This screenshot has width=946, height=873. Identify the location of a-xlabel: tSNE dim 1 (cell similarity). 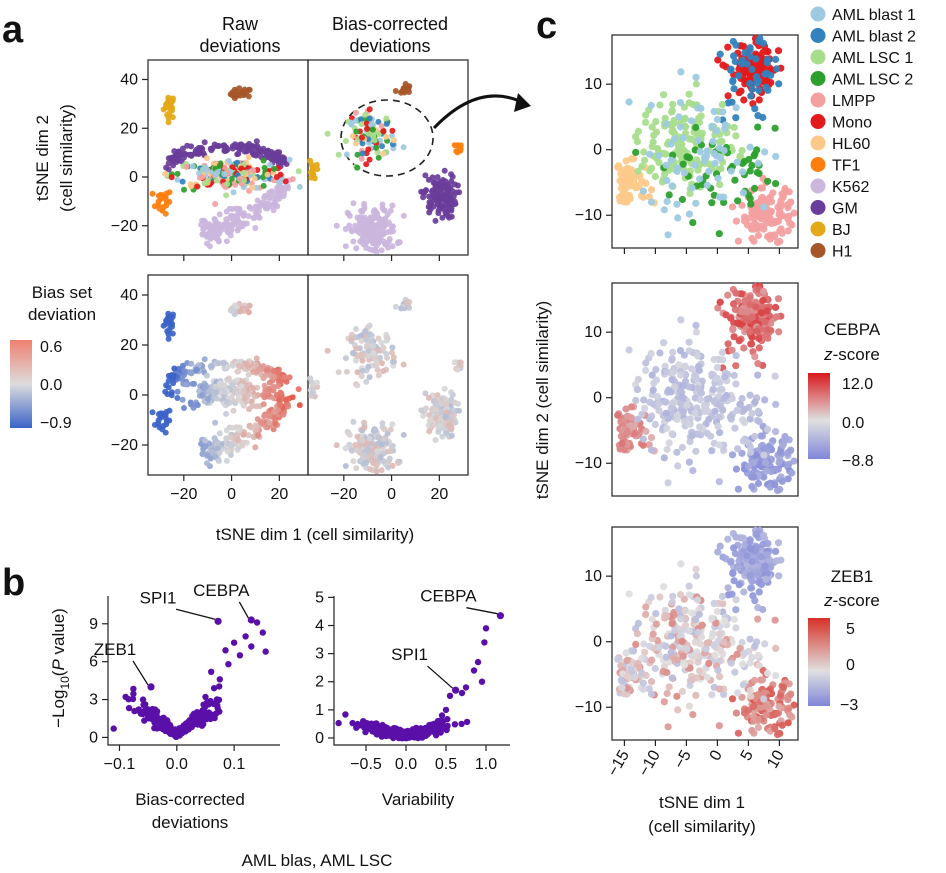
(315, 534).